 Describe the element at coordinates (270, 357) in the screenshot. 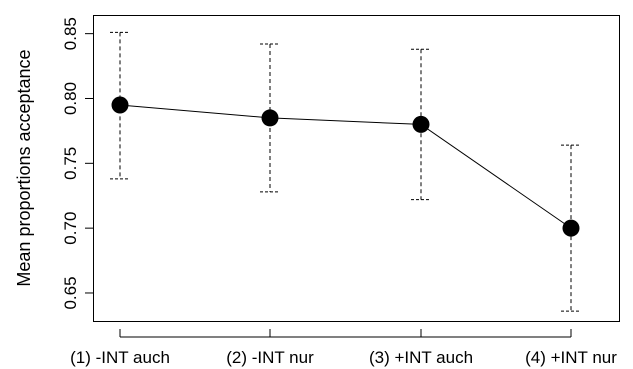

I see `x-tick-label: (2) -INT nur` at that location.